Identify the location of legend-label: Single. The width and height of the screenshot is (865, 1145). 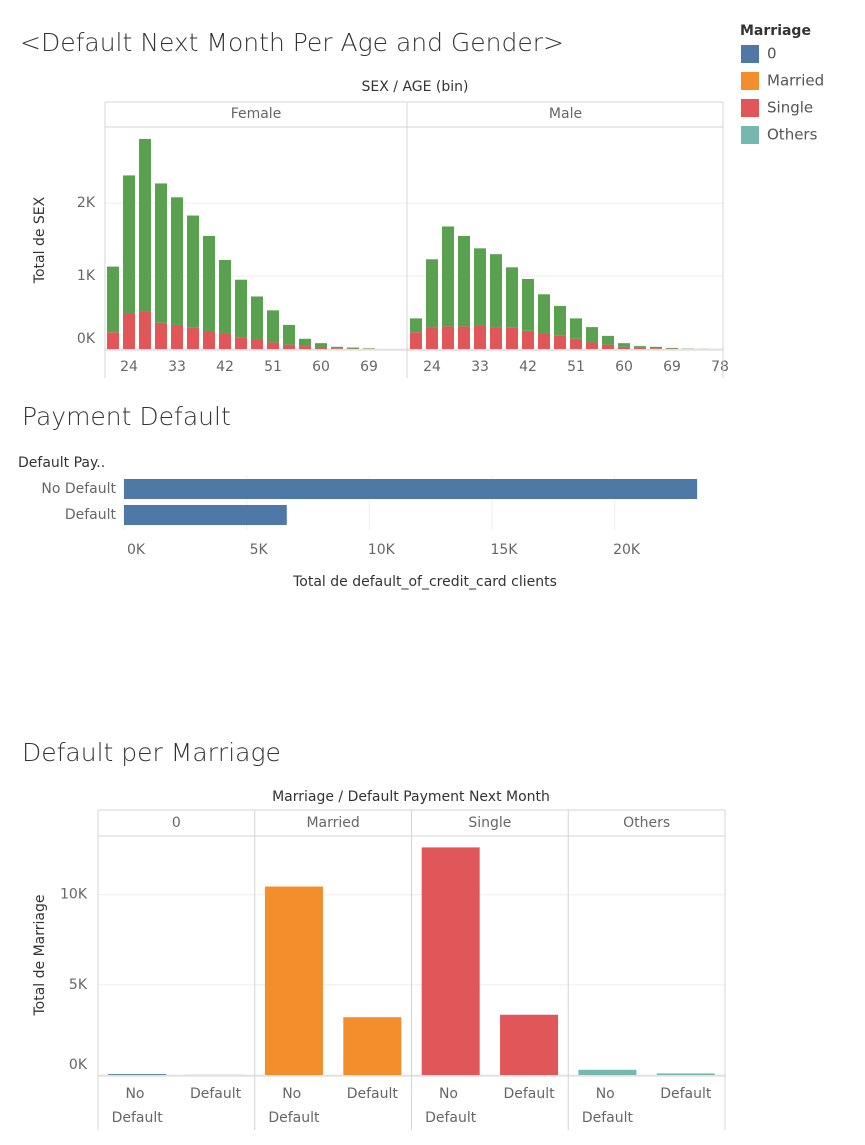
(790, 108).